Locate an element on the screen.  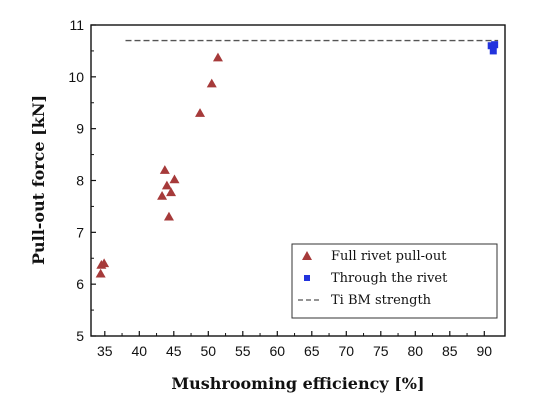
legend-label-through-rivet: Through the rivet is located at coordinates (389, 278).